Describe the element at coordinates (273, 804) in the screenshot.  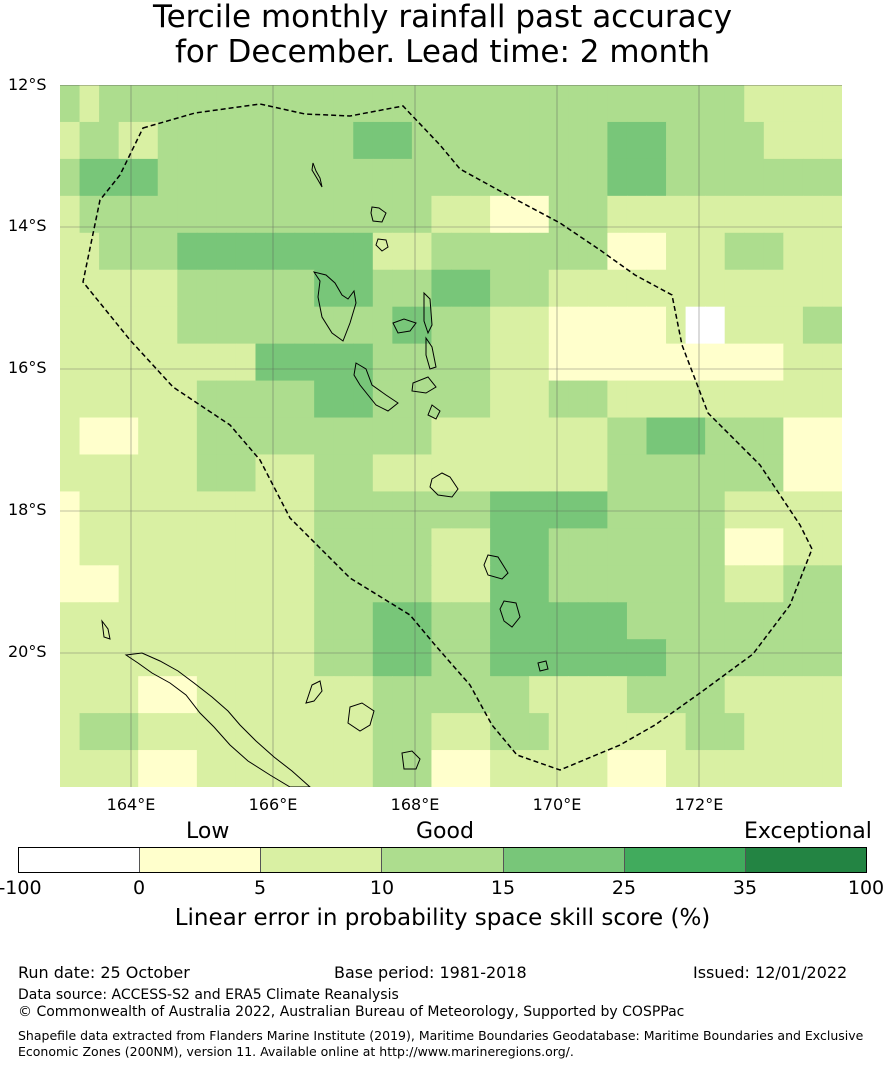
I see `lon-label-166e: 166°E` at that location.